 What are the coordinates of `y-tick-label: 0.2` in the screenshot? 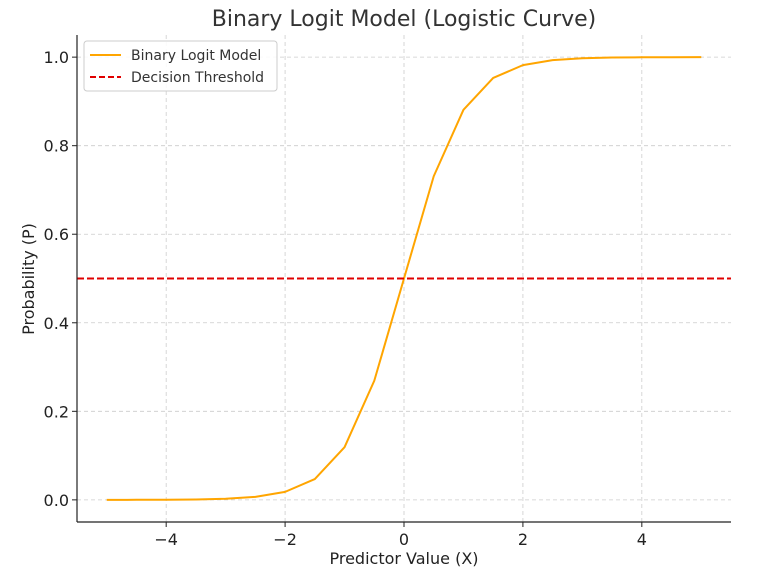 It's located at (56, 411).